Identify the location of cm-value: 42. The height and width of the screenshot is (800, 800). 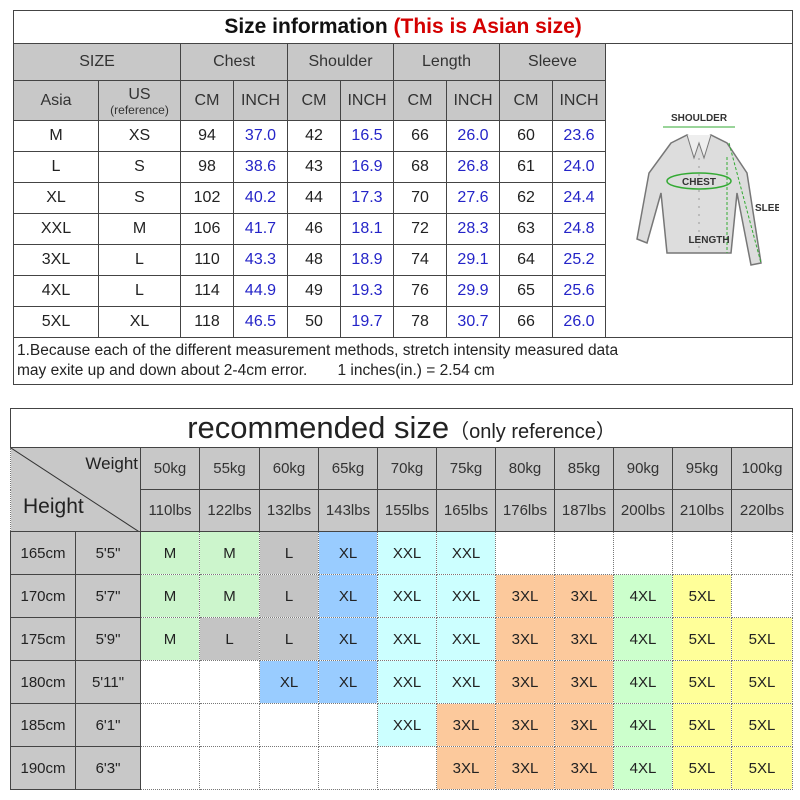
(314, 136).